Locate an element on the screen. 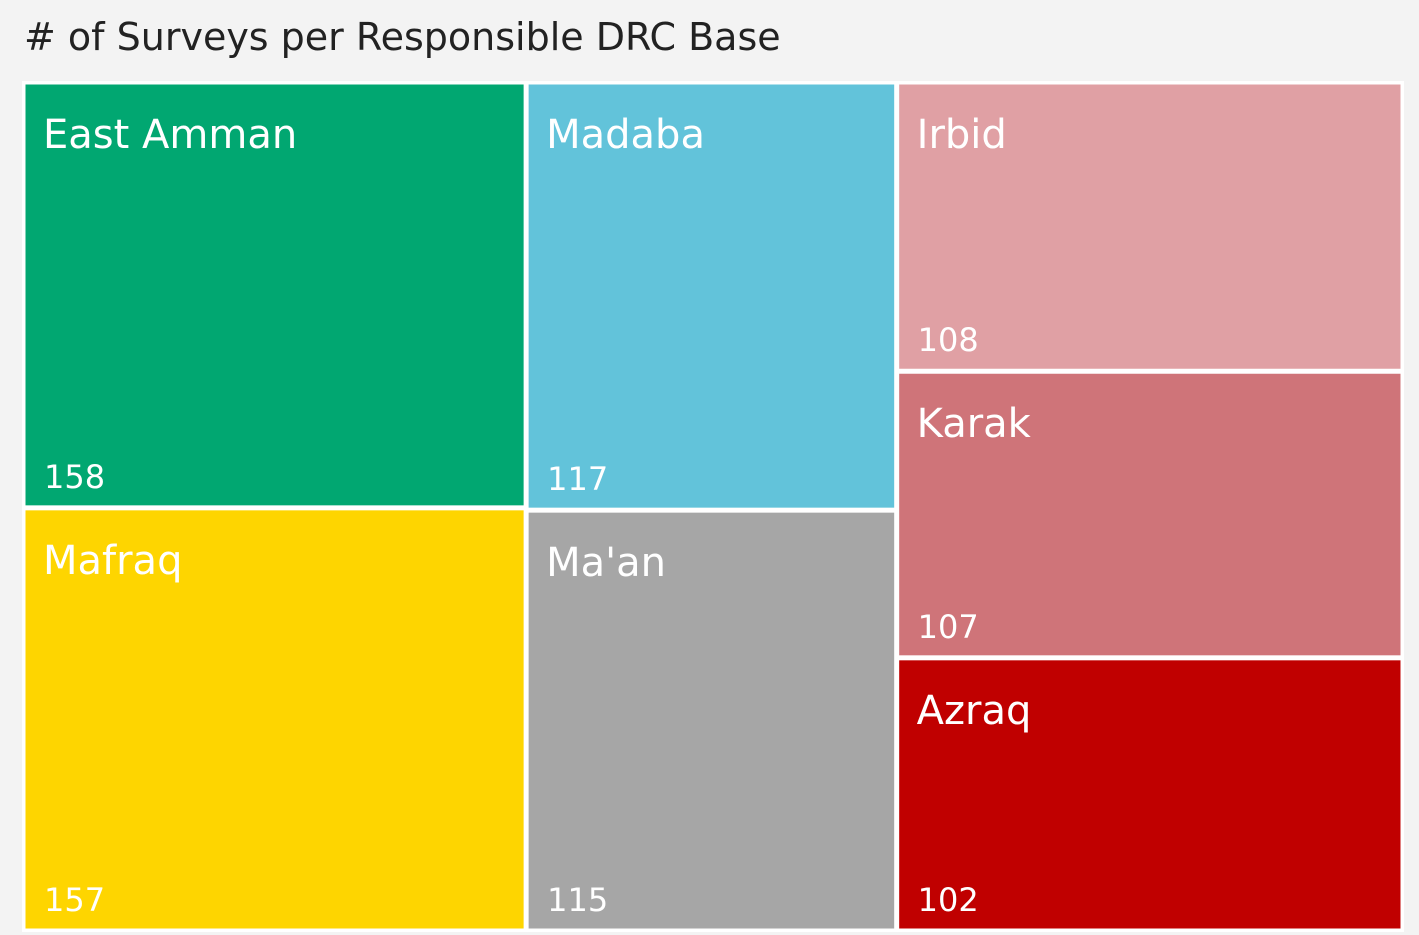 Image resolution: width=1419 pixels, height=935 pixels. tile-value: 157 is located at coordinates (74, 900).